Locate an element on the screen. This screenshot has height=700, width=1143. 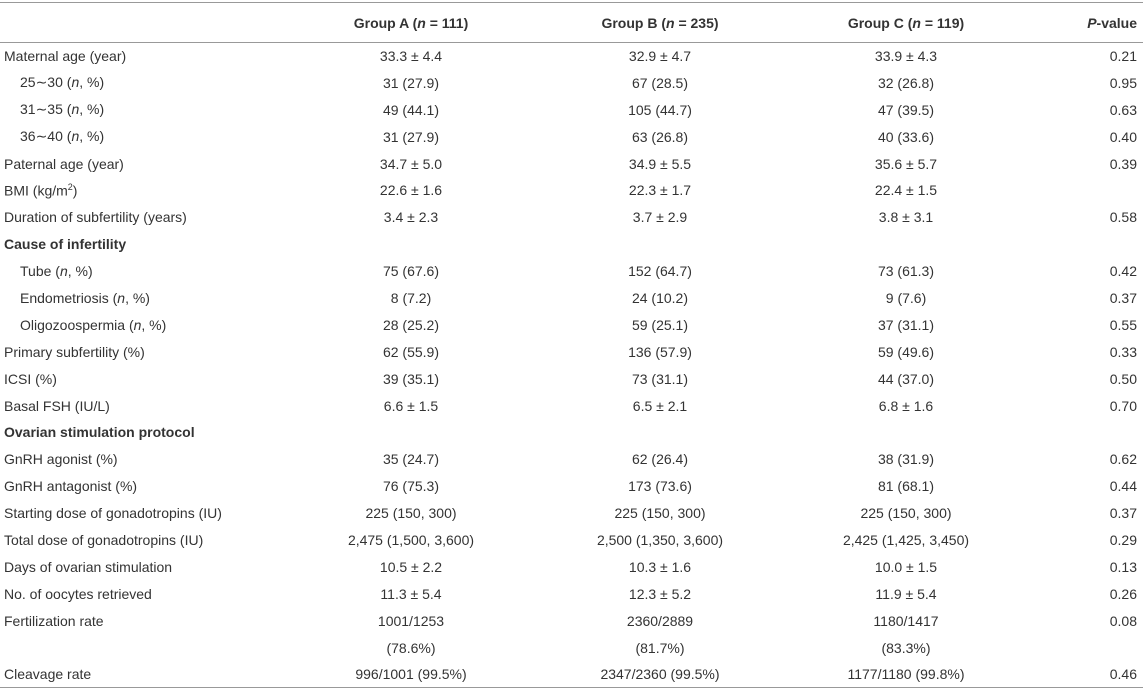
row-label: Endometriosis (n, %) is located at coordinates (145, 298).